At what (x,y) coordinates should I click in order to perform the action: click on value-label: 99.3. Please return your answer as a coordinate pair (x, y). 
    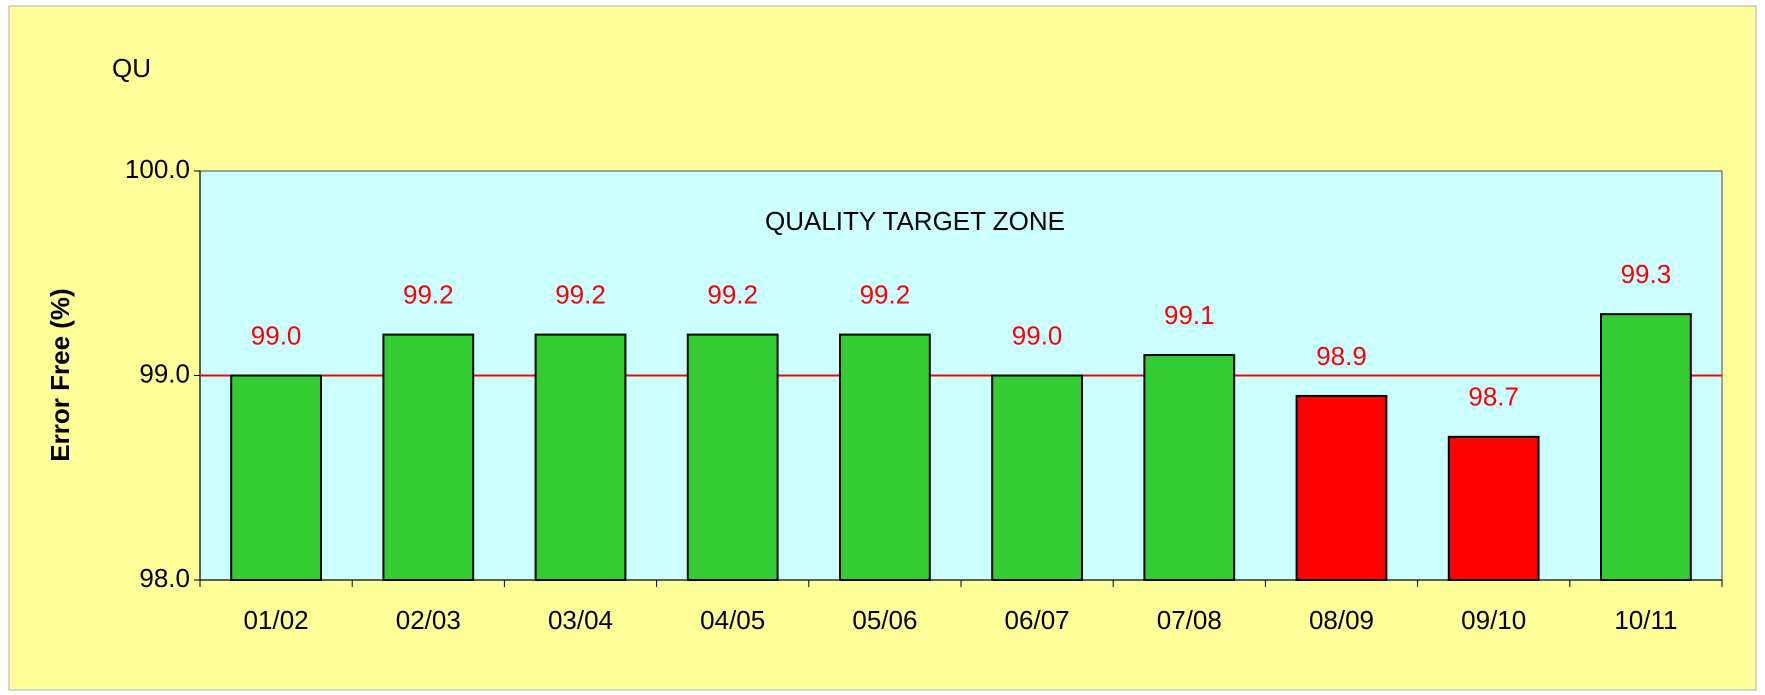
    Looking at the image, I should click on (1646, 274).